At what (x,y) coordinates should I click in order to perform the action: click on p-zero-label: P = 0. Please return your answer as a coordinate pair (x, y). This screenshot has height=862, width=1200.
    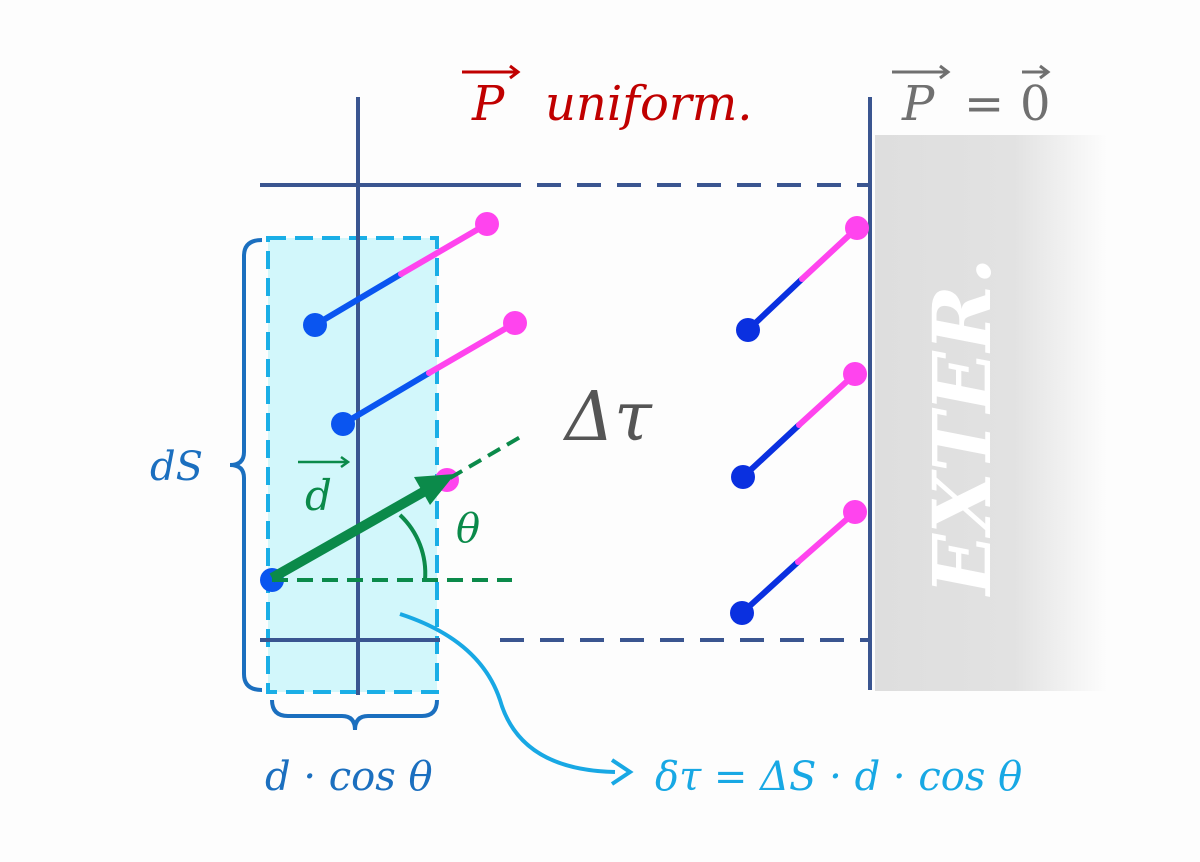
    Looking at the image, I should click on (971, 98).